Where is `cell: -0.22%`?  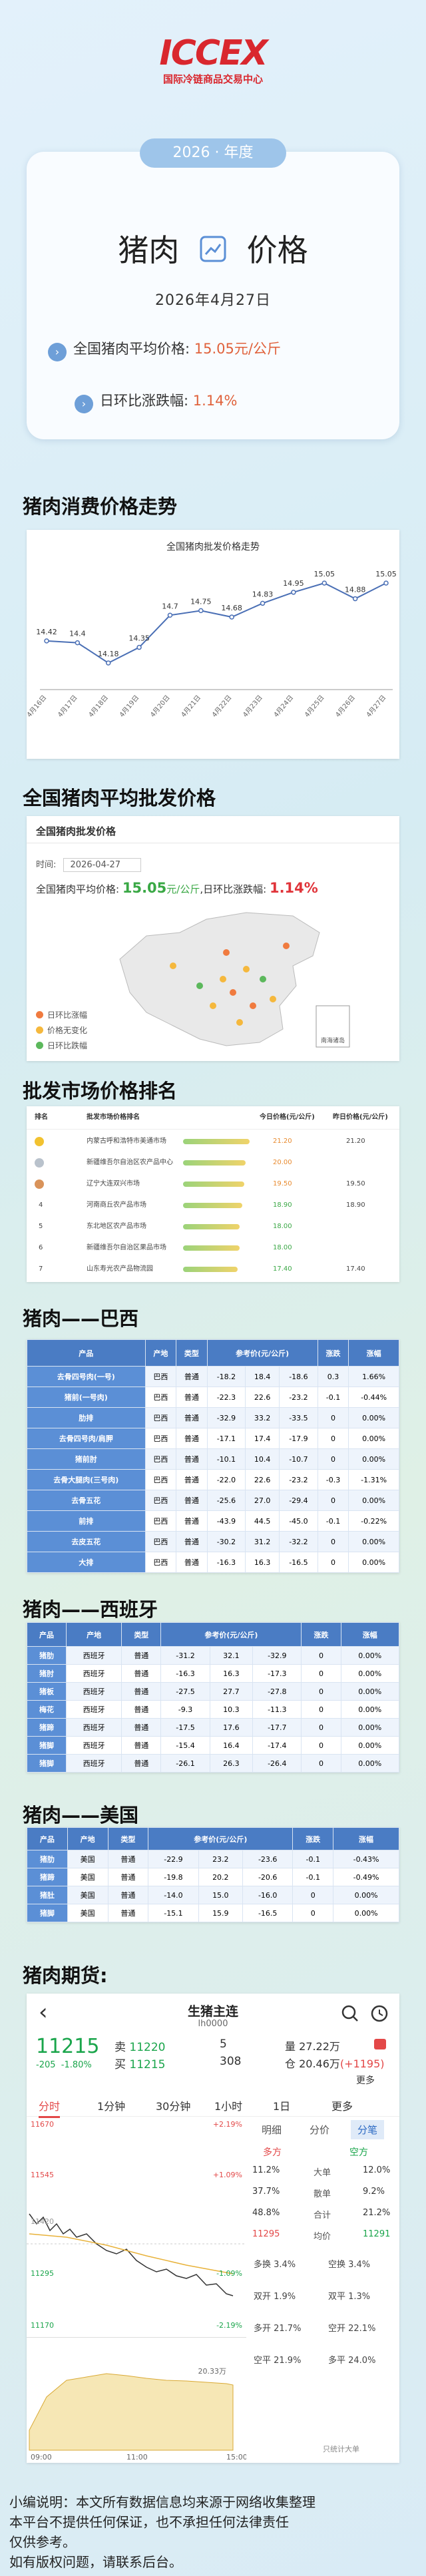 cell: -0.22% is located at coordinates (373, 1521).